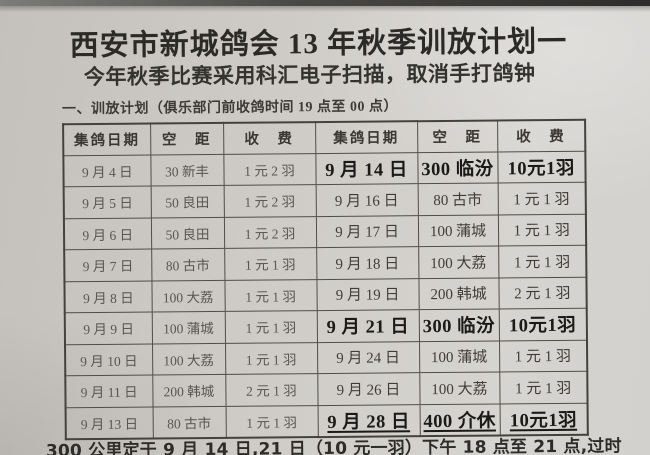 The image size is (650, 455). I want to click on cell-date: 9 月 21 日, so click(367, 326).